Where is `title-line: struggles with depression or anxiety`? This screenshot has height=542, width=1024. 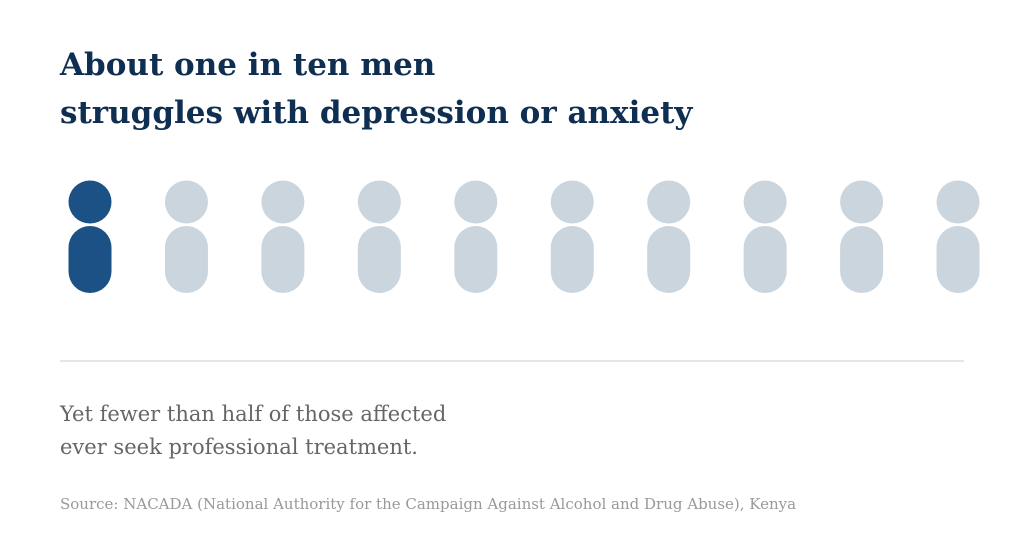 title-line: struggles with depression or anxiety is located at coordinates (376, 113).